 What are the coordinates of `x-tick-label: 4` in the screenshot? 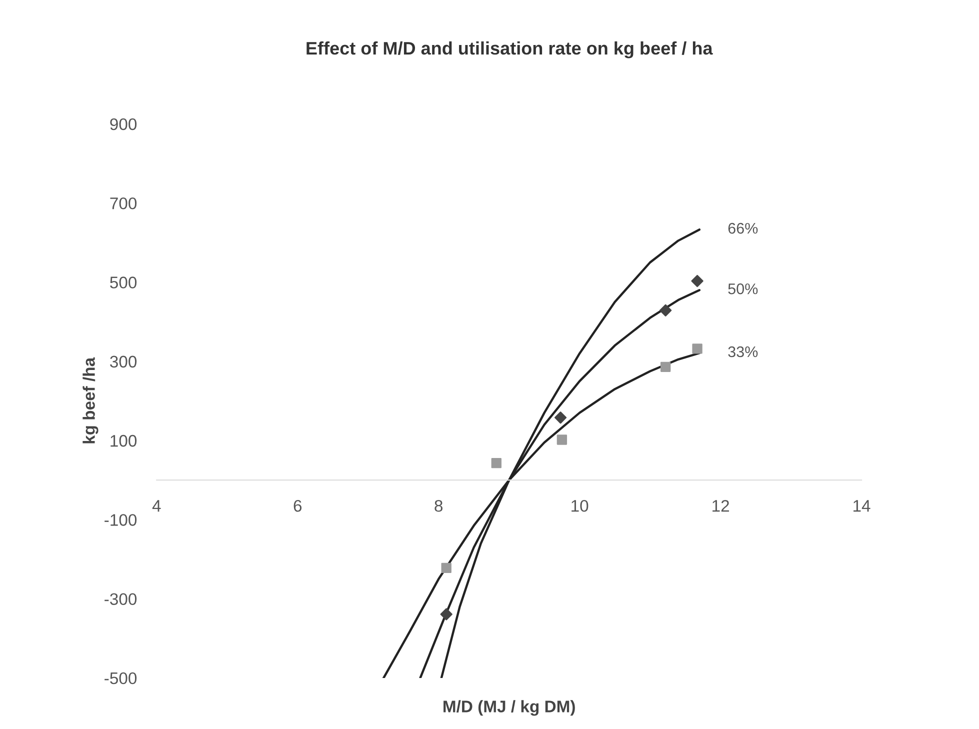 It's located at (156, 506).